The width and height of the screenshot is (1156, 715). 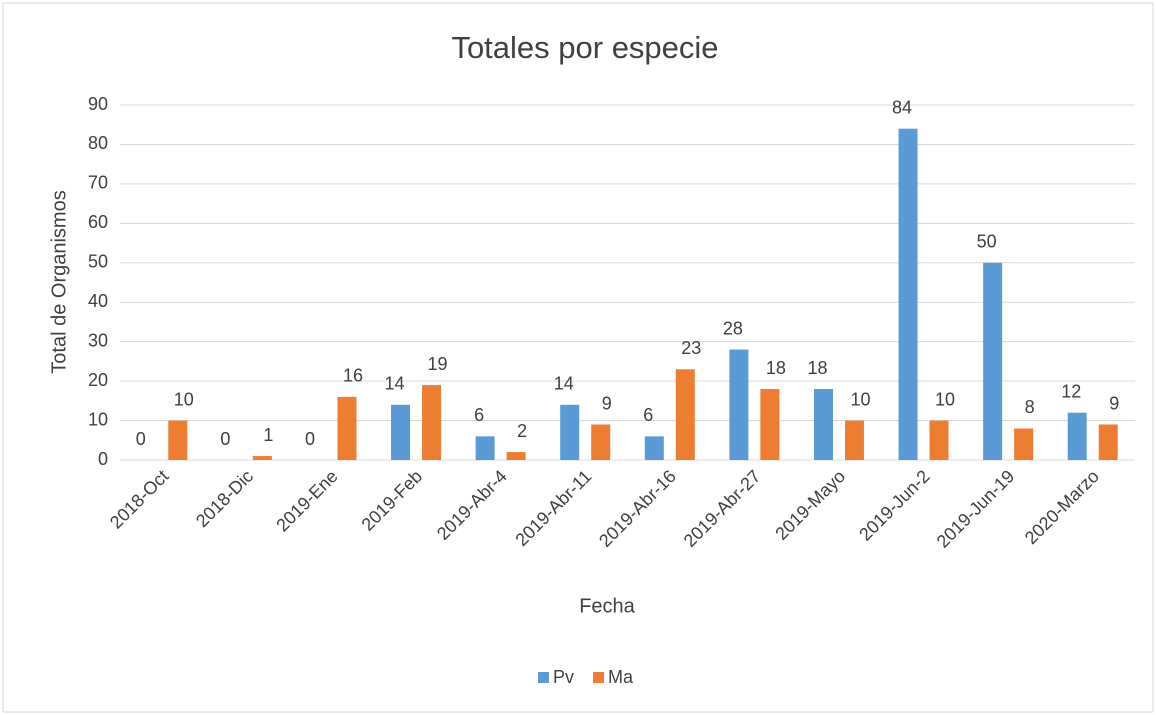 What do you see at coordinates (268, 435) in the screenshot?
I see `data-label: 1` at bounding box center [268, 435].